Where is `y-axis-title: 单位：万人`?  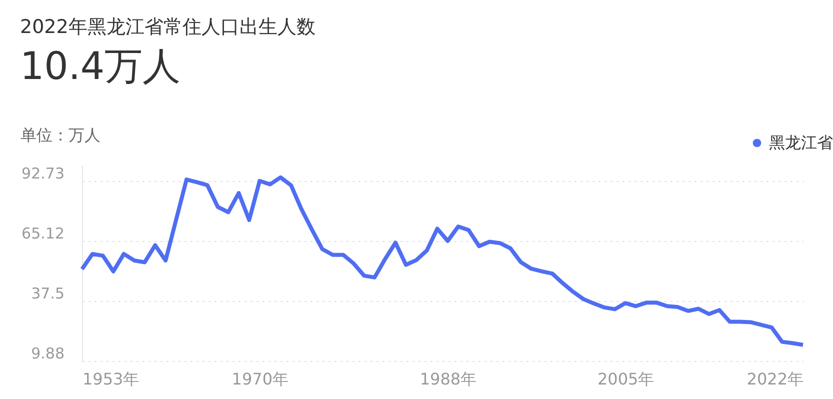
y-axis-title: 单位：万人 is located at coordinates (60, 135).